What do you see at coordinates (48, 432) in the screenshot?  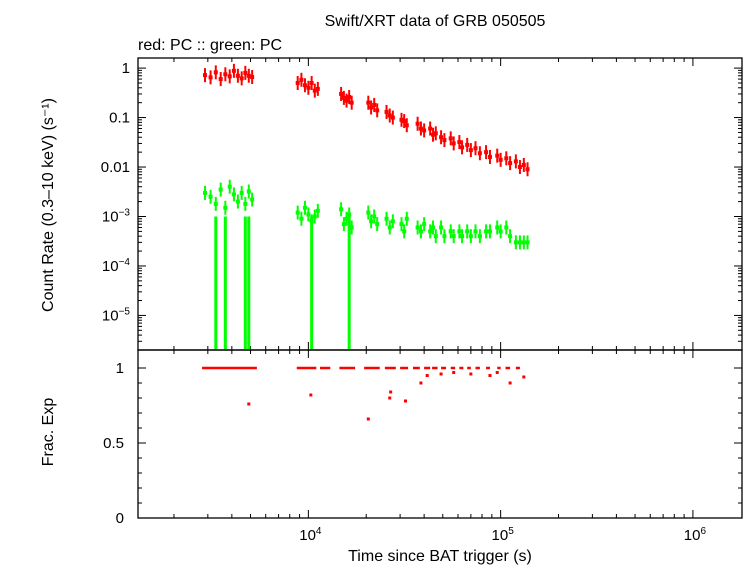 I see `bottom-y-axis-label: Frac. Exp` at bounding box center [48, 432].